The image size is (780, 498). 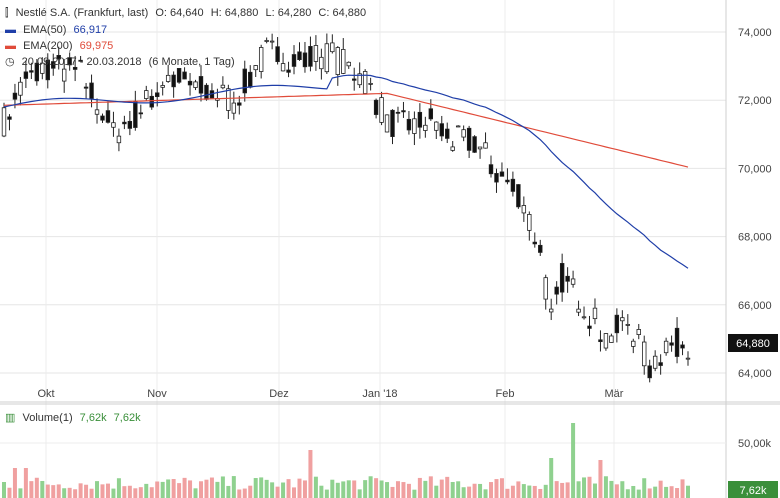 I want to click on last-volume-box, so click(x=753, y=489).